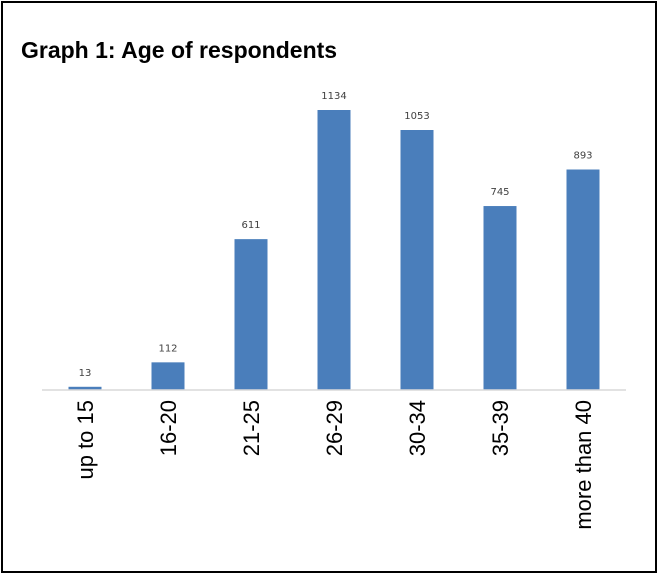  Describe the element at coordinates (333, 96) in the screenshot. I see `value-label: 1134` at that location.